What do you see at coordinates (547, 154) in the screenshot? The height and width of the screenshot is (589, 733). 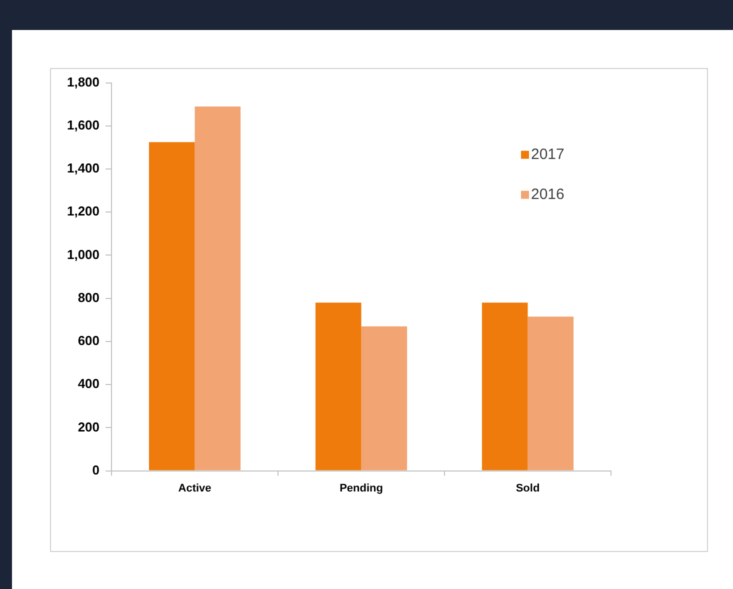 I see `legend-label: 2017` at bounding box center [547, 154].